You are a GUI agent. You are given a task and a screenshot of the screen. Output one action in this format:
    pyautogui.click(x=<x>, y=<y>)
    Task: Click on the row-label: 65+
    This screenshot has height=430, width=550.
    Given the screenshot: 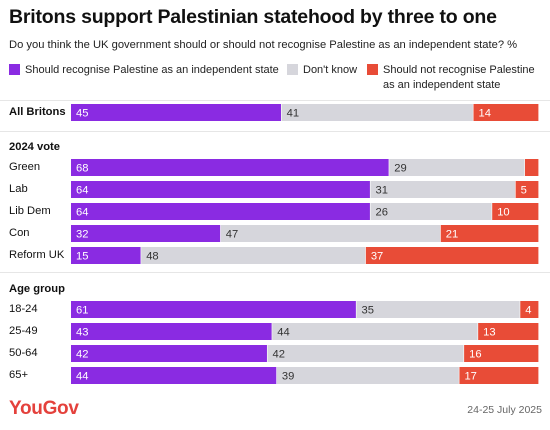 What is the action you would take?
    pyautogui.click(x=18, y=375)
    